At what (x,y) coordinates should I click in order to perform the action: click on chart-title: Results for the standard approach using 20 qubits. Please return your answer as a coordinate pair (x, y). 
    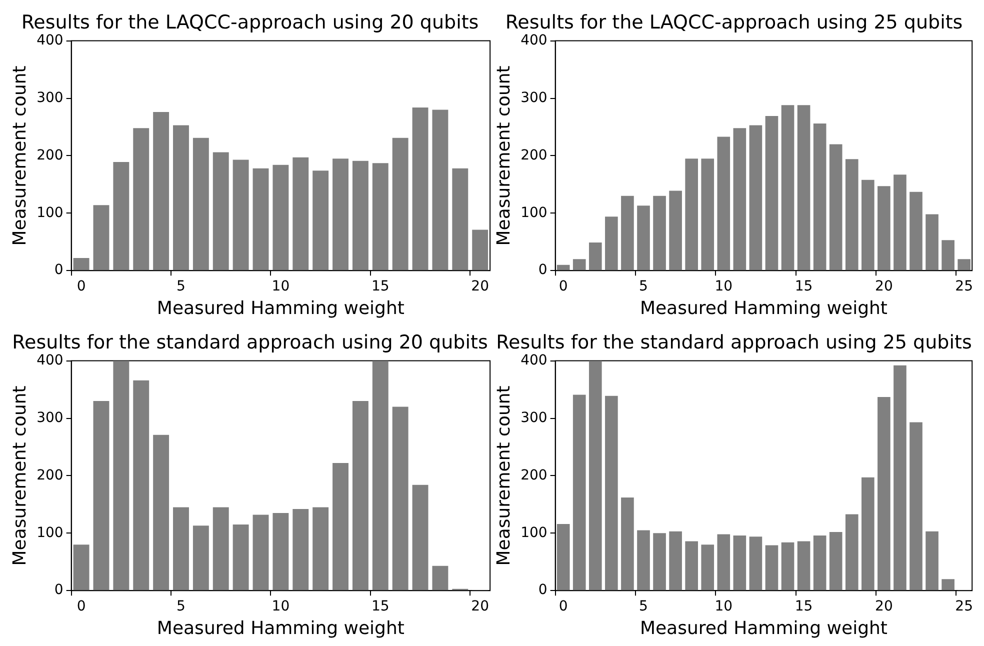
    Looking at the image, I should click on (250, 342).